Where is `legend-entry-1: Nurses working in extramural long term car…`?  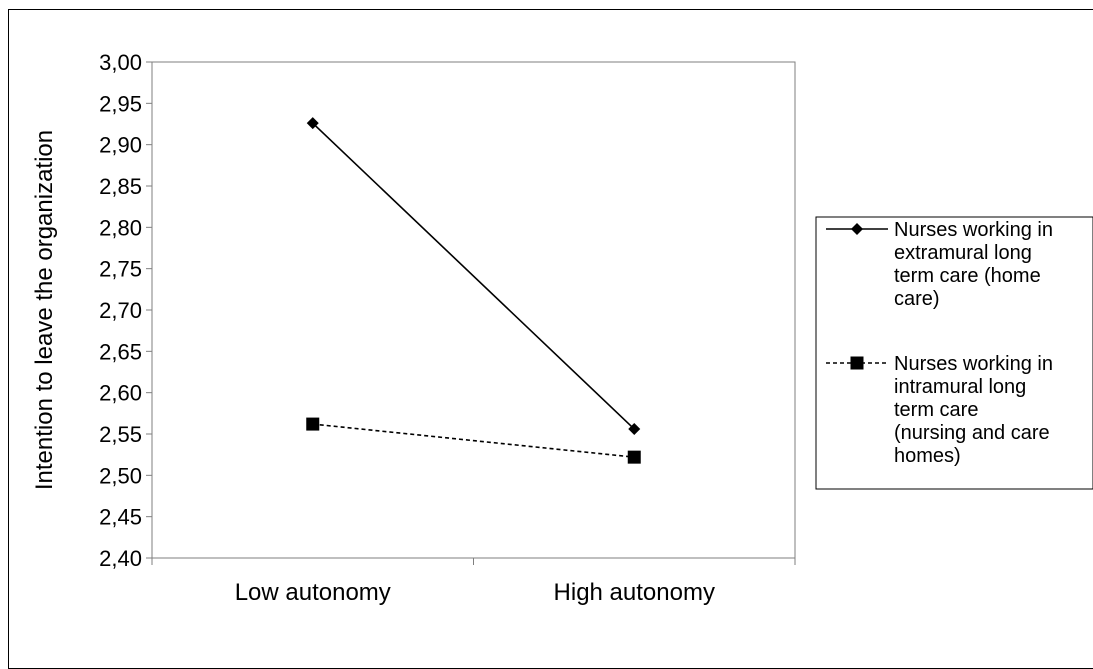
legend-entry-1: Nurses working in extramural long term car… is located at coordinates (939, 264).